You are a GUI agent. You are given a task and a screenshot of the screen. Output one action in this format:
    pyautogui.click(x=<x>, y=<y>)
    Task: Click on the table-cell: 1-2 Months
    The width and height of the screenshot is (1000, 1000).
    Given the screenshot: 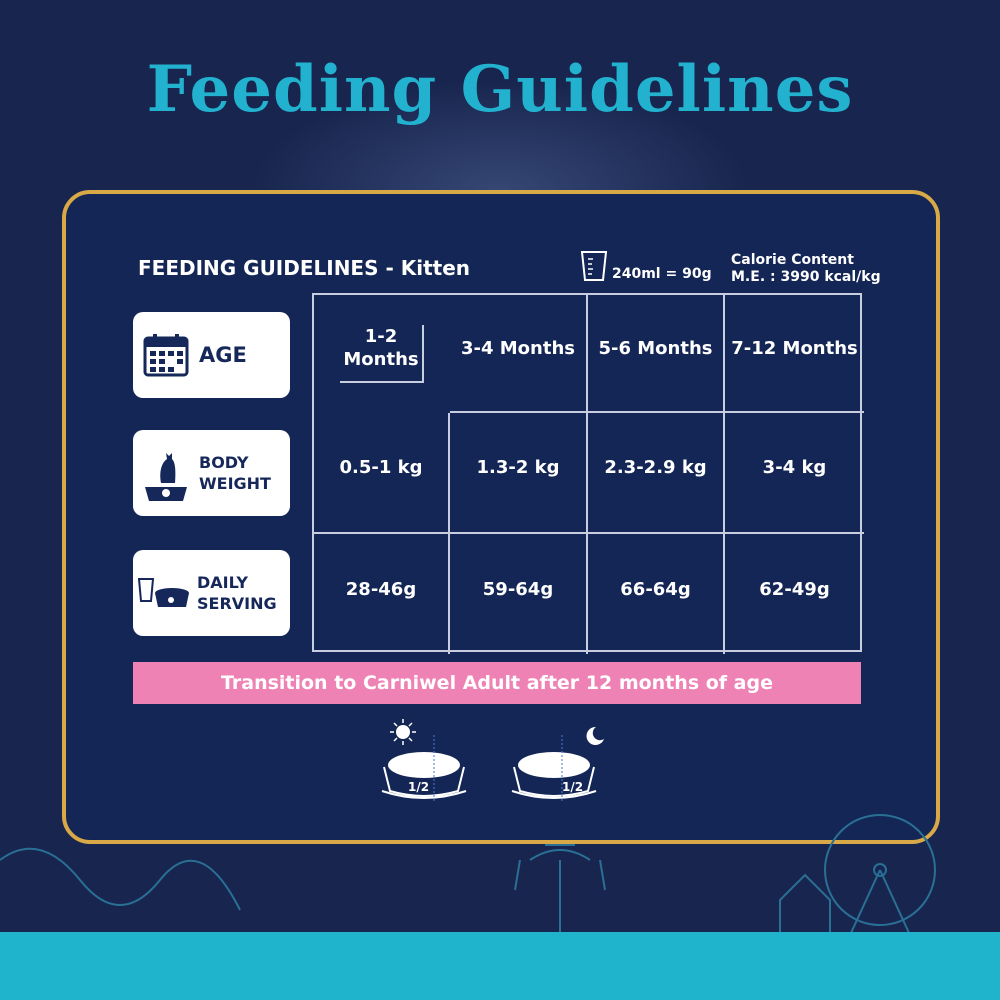 What is the action you would take?
    pyautogui.click(x=382, y=354)
    